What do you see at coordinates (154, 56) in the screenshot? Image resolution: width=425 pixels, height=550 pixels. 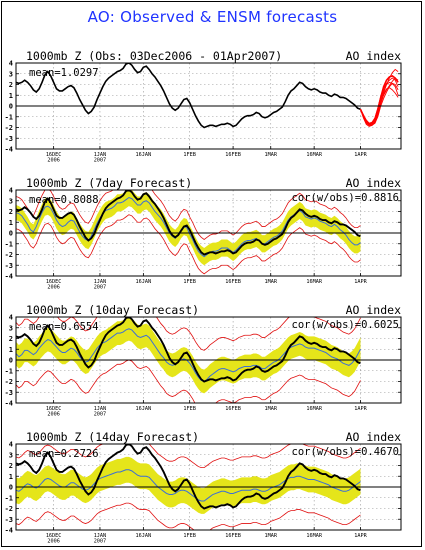 I see `panel-title: 1000mb Z (Obs: 03Dec2006 - 01Apr2007)` at bounding box center [154, 56].